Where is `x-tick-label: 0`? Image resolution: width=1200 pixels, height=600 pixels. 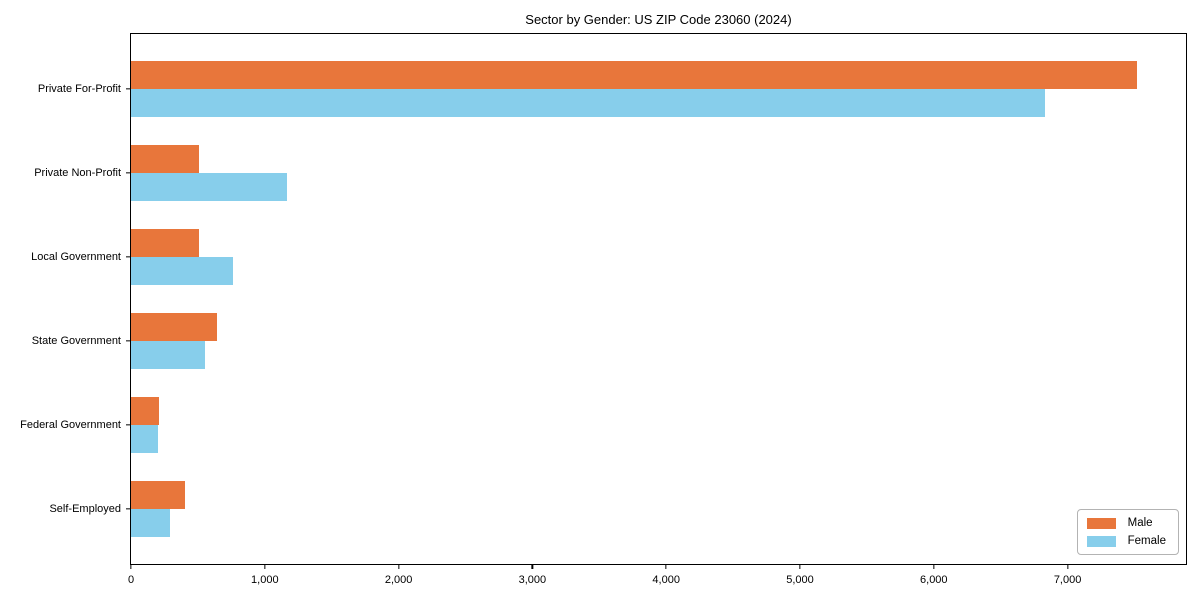
x-tick-label: 0 is located at coordinates (131, 580).